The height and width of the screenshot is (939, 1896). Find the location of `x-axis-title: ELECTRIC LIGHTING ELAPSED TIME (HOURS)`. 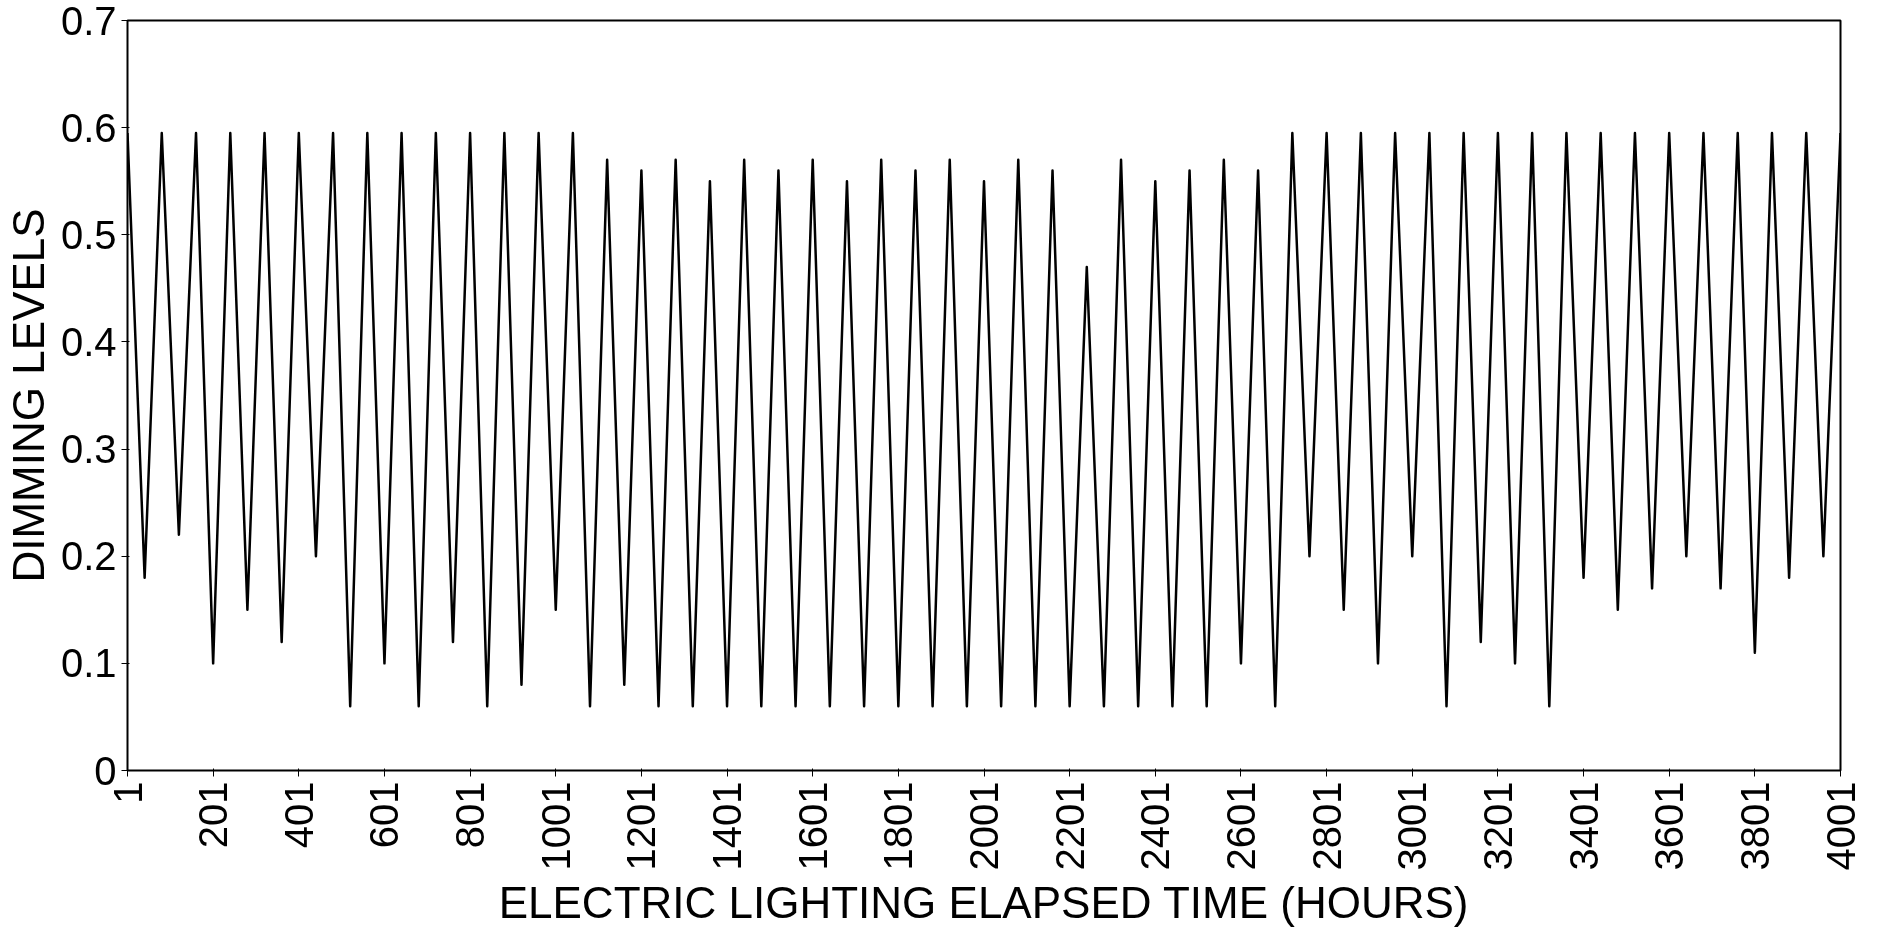

x-axis-title: ELECTRIC LIGHTING ELAPSED TIME (HOURS) is located at coordinates (983, 903).